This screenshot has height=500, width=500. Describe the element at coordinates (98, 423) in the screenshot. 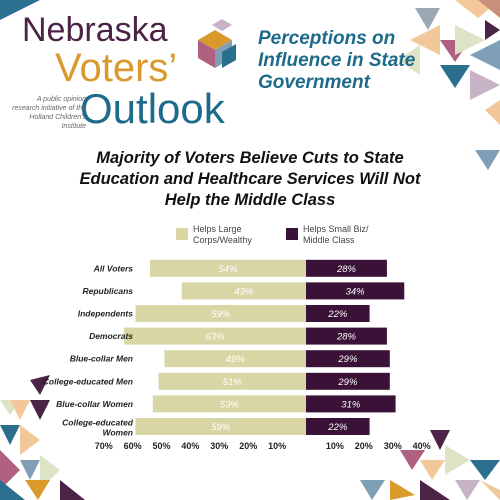

I see `category-label: College-educated` at that location.